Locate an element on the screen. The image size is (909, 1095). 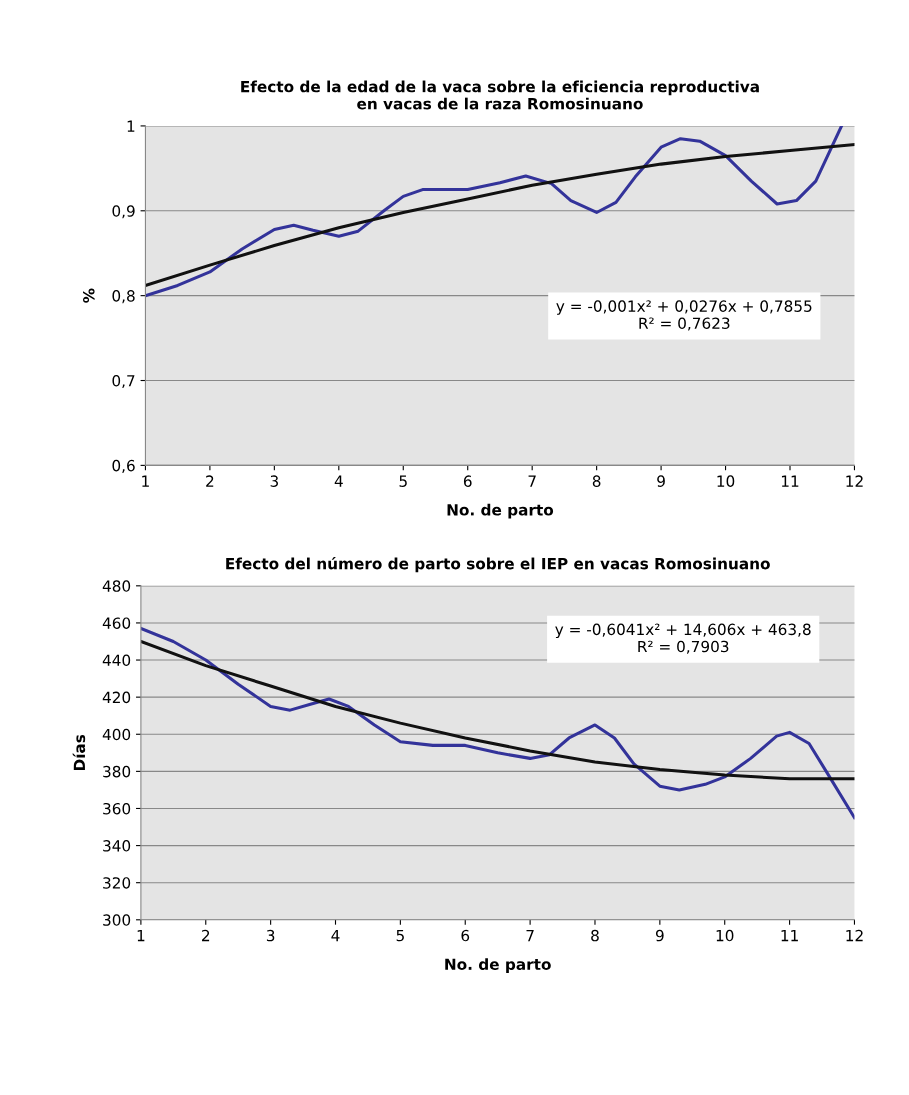
y-tick-label: 460 is located at coordinates (116, 623).